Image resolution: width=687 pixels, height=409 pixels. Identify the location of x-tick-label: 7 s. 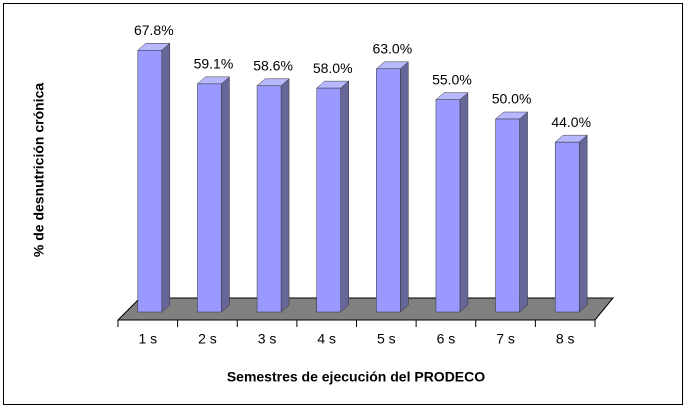
(505, 339).